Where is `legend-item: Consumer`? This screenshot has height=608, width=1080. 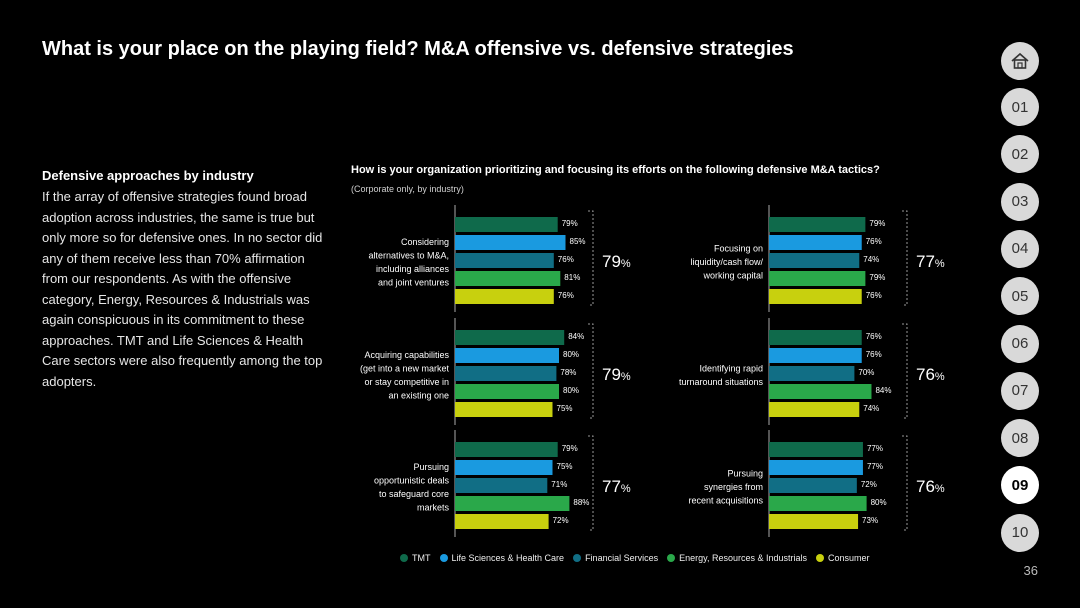 legend-item: Consumer is located at coordinates (842, 558).